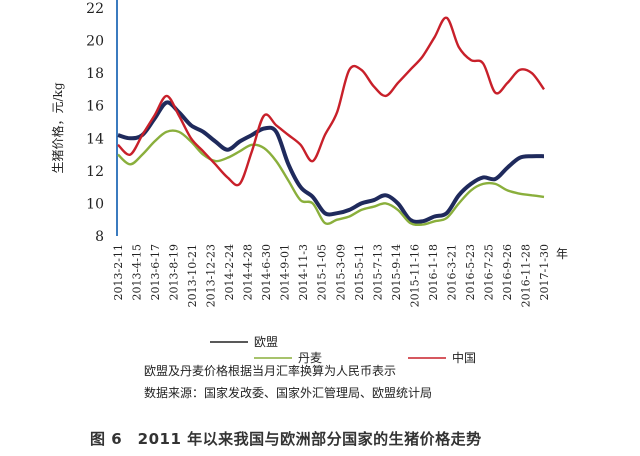 Image resolution: width=640 pixels, height=456 pixels. Describe the element at coordinates (414, 275) in the screenshot. I see `x-tick-label: 2015-11-16` at that location.